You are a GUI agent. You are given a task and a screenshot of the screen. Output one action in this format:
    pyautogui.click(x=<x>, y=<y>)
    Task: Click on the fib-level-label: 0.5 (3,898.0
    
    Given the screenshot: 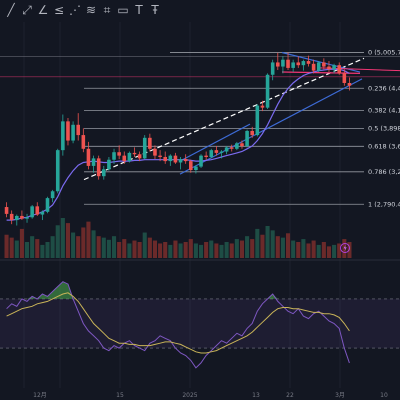 What is the action you would take?
    pyautogui.click(x=384, y=129)
    